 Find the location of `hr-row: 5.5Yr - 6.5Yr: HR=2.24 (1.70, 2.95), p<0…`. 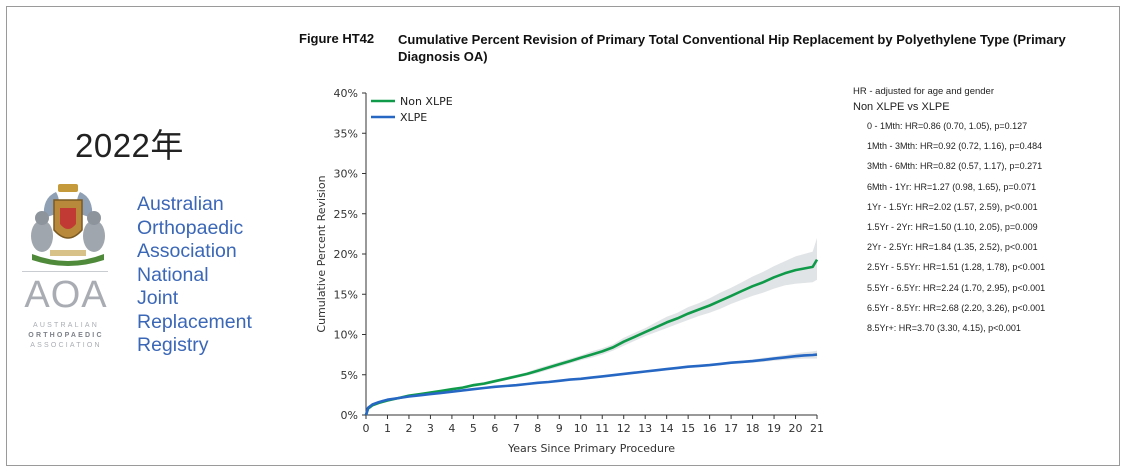

hr-row: 5.5Yr - 6.5Yr: HR=2.24 (1.70, 2.95), p<0… is located at coordinates (956, 287).